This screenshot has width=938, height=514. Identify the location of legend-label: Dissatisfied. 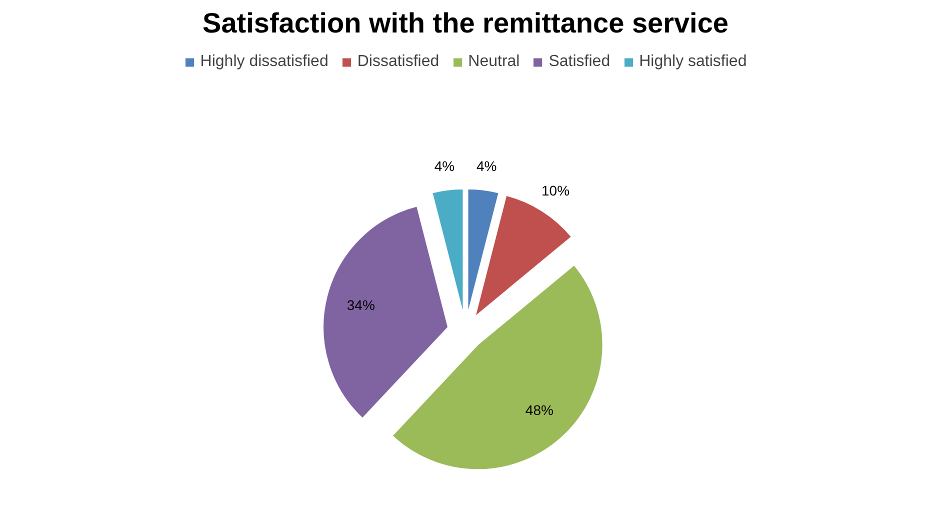
(398, 62).